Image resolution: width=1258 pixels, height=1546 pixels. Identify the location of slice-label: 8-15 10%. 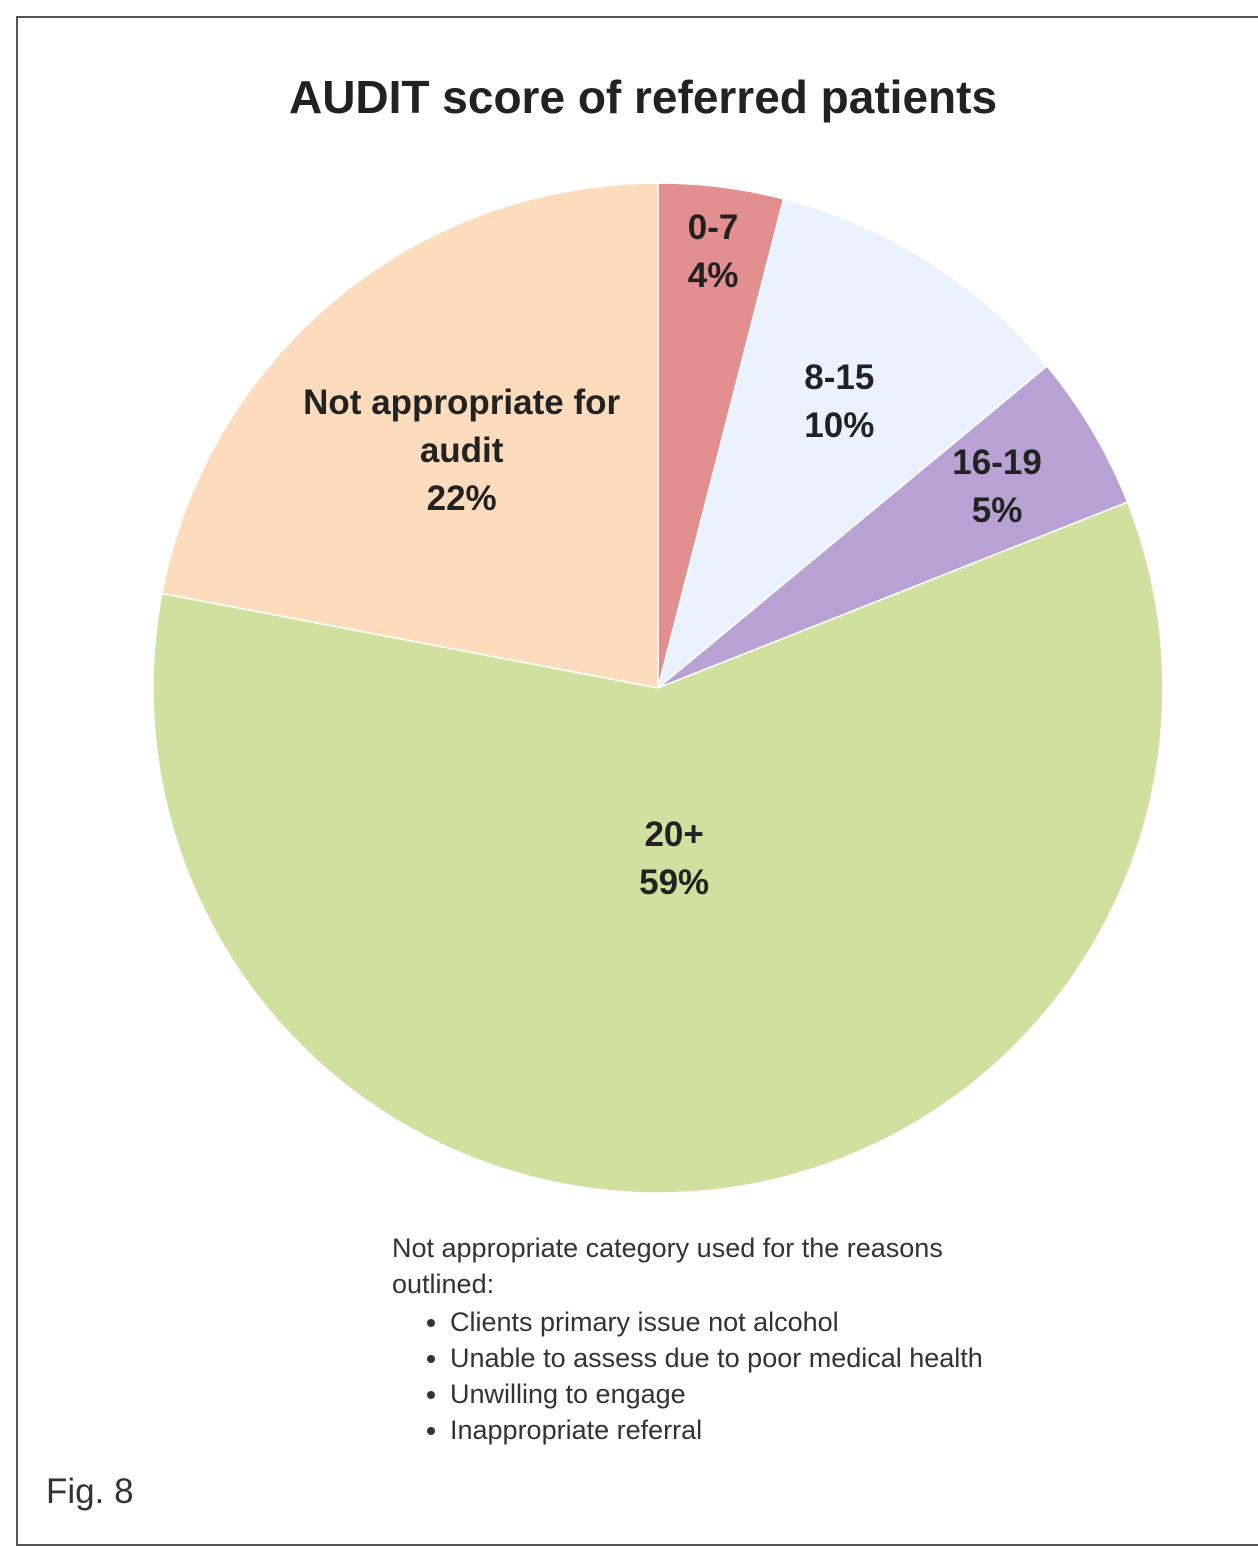
(839, 402).